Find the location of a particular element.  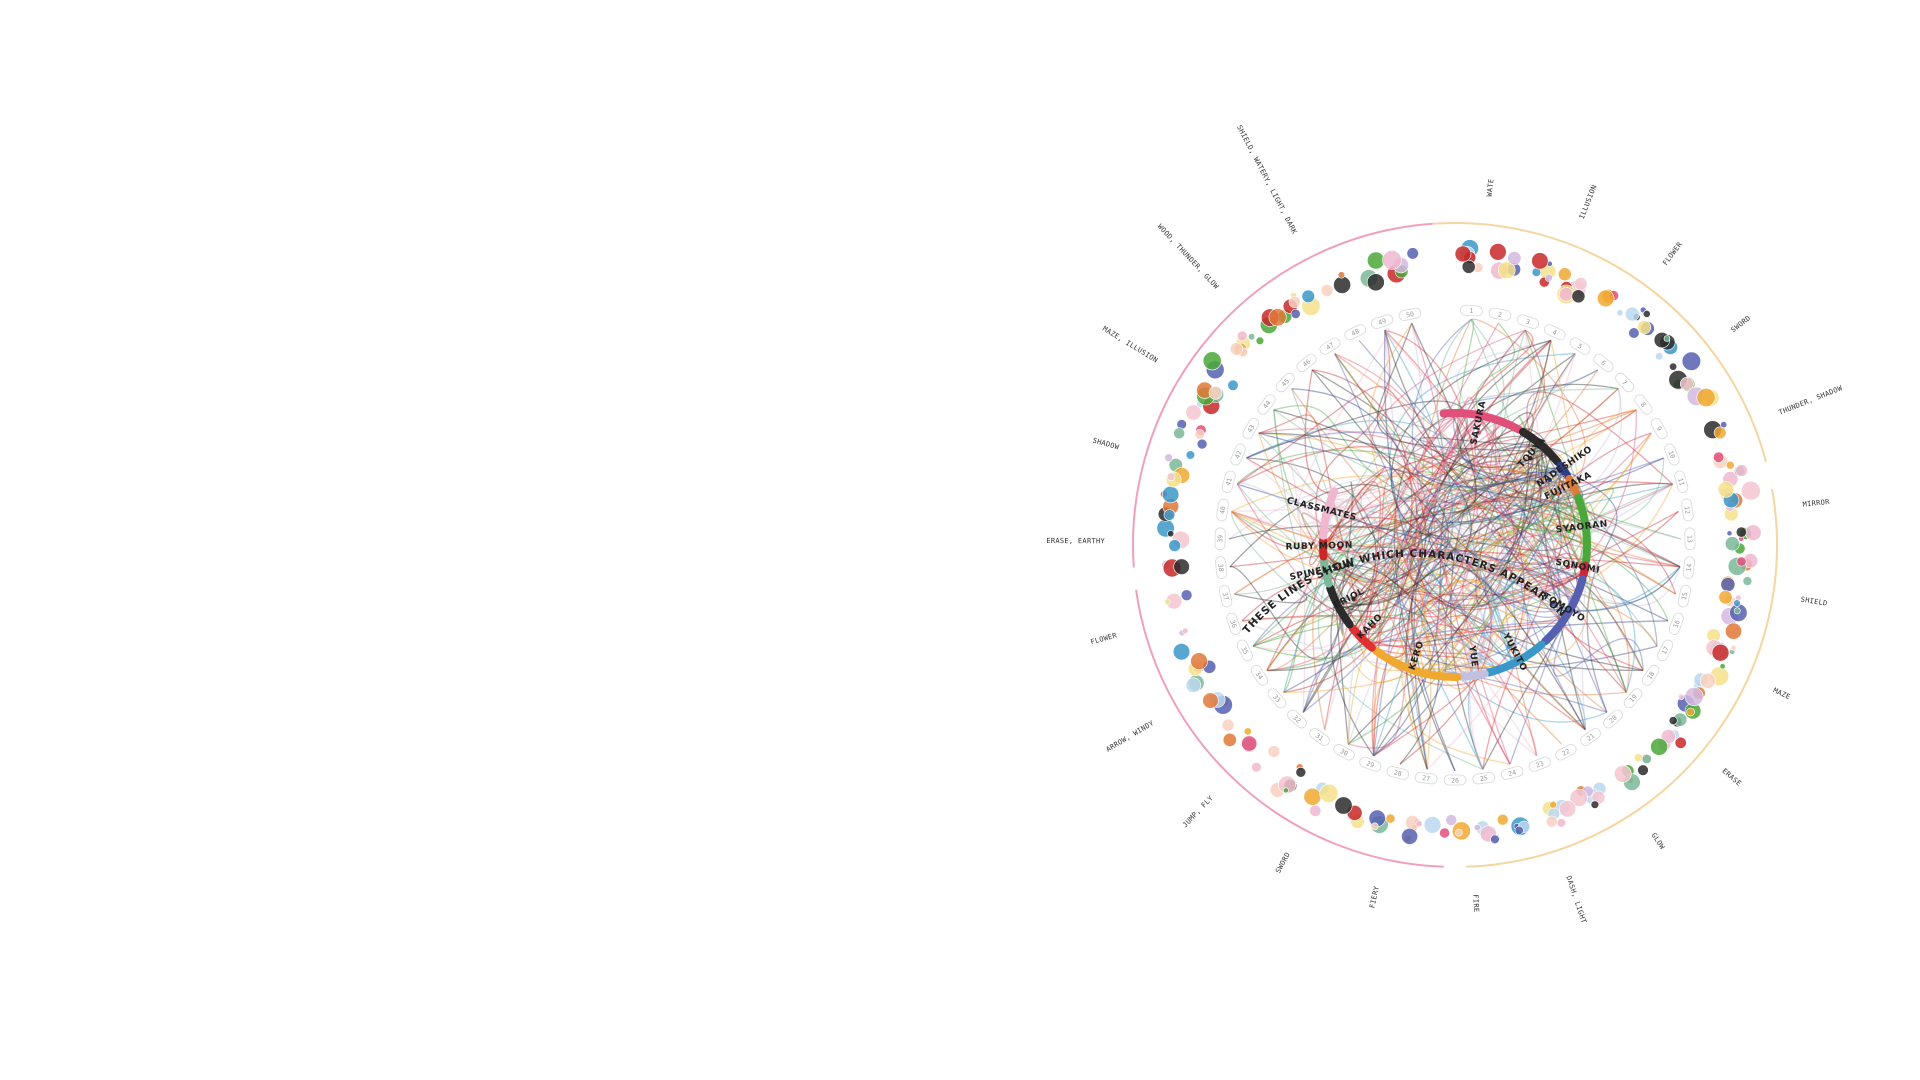

chapter-node: 12 is located at coordinates (1687, 510).